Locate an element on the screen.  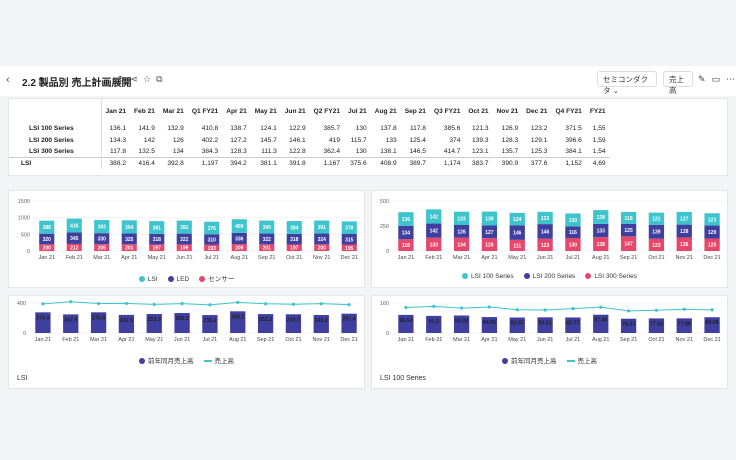
data-label: 289.2 is located at coordinates (237, 317).